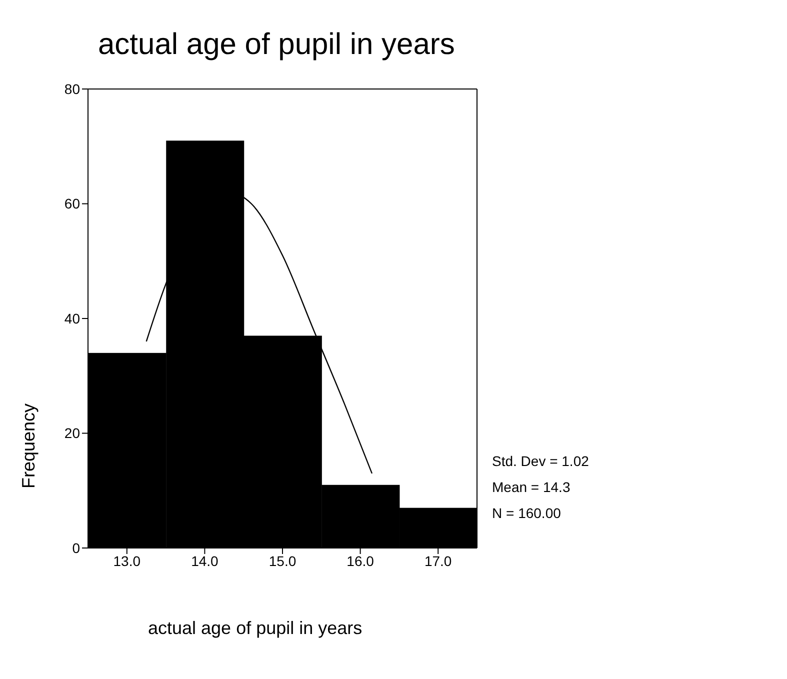  Describe the element at coordinates (72, 433) in the screenshot. I see `y-tick-label: 20` at that location.